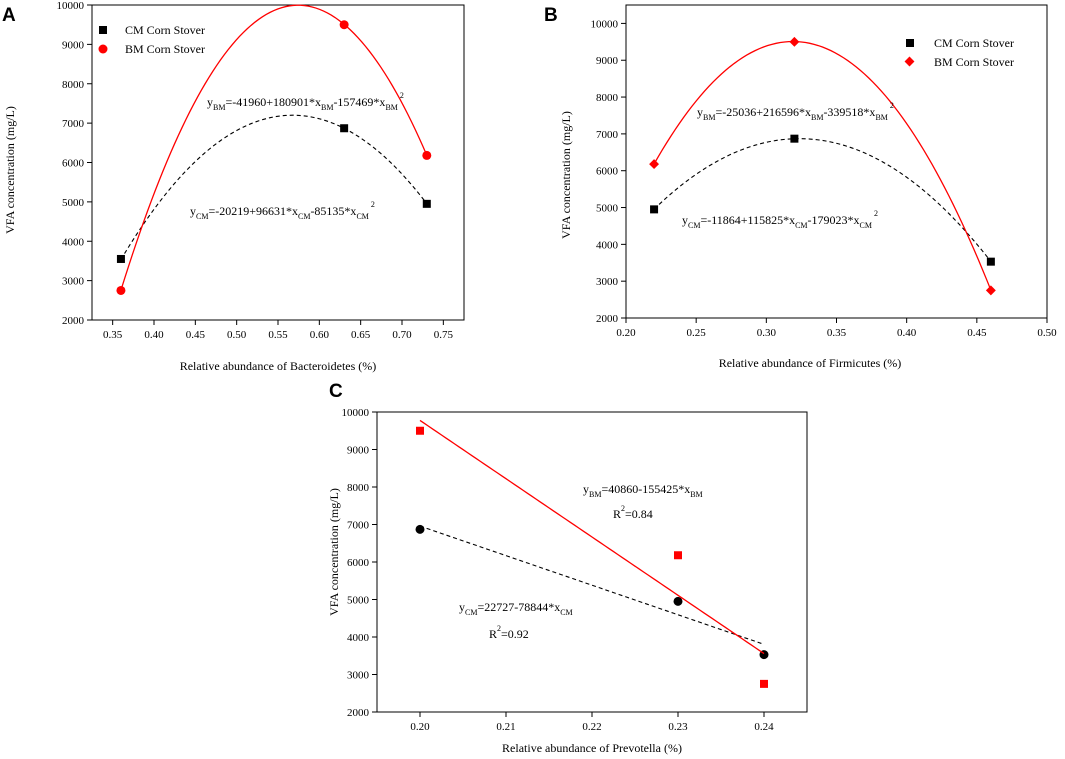  Describe the element at coordinates (959, 52) in the screenshot. I see `panel-b-legend: CM Corn Stover BM Corn Stover` at that location.